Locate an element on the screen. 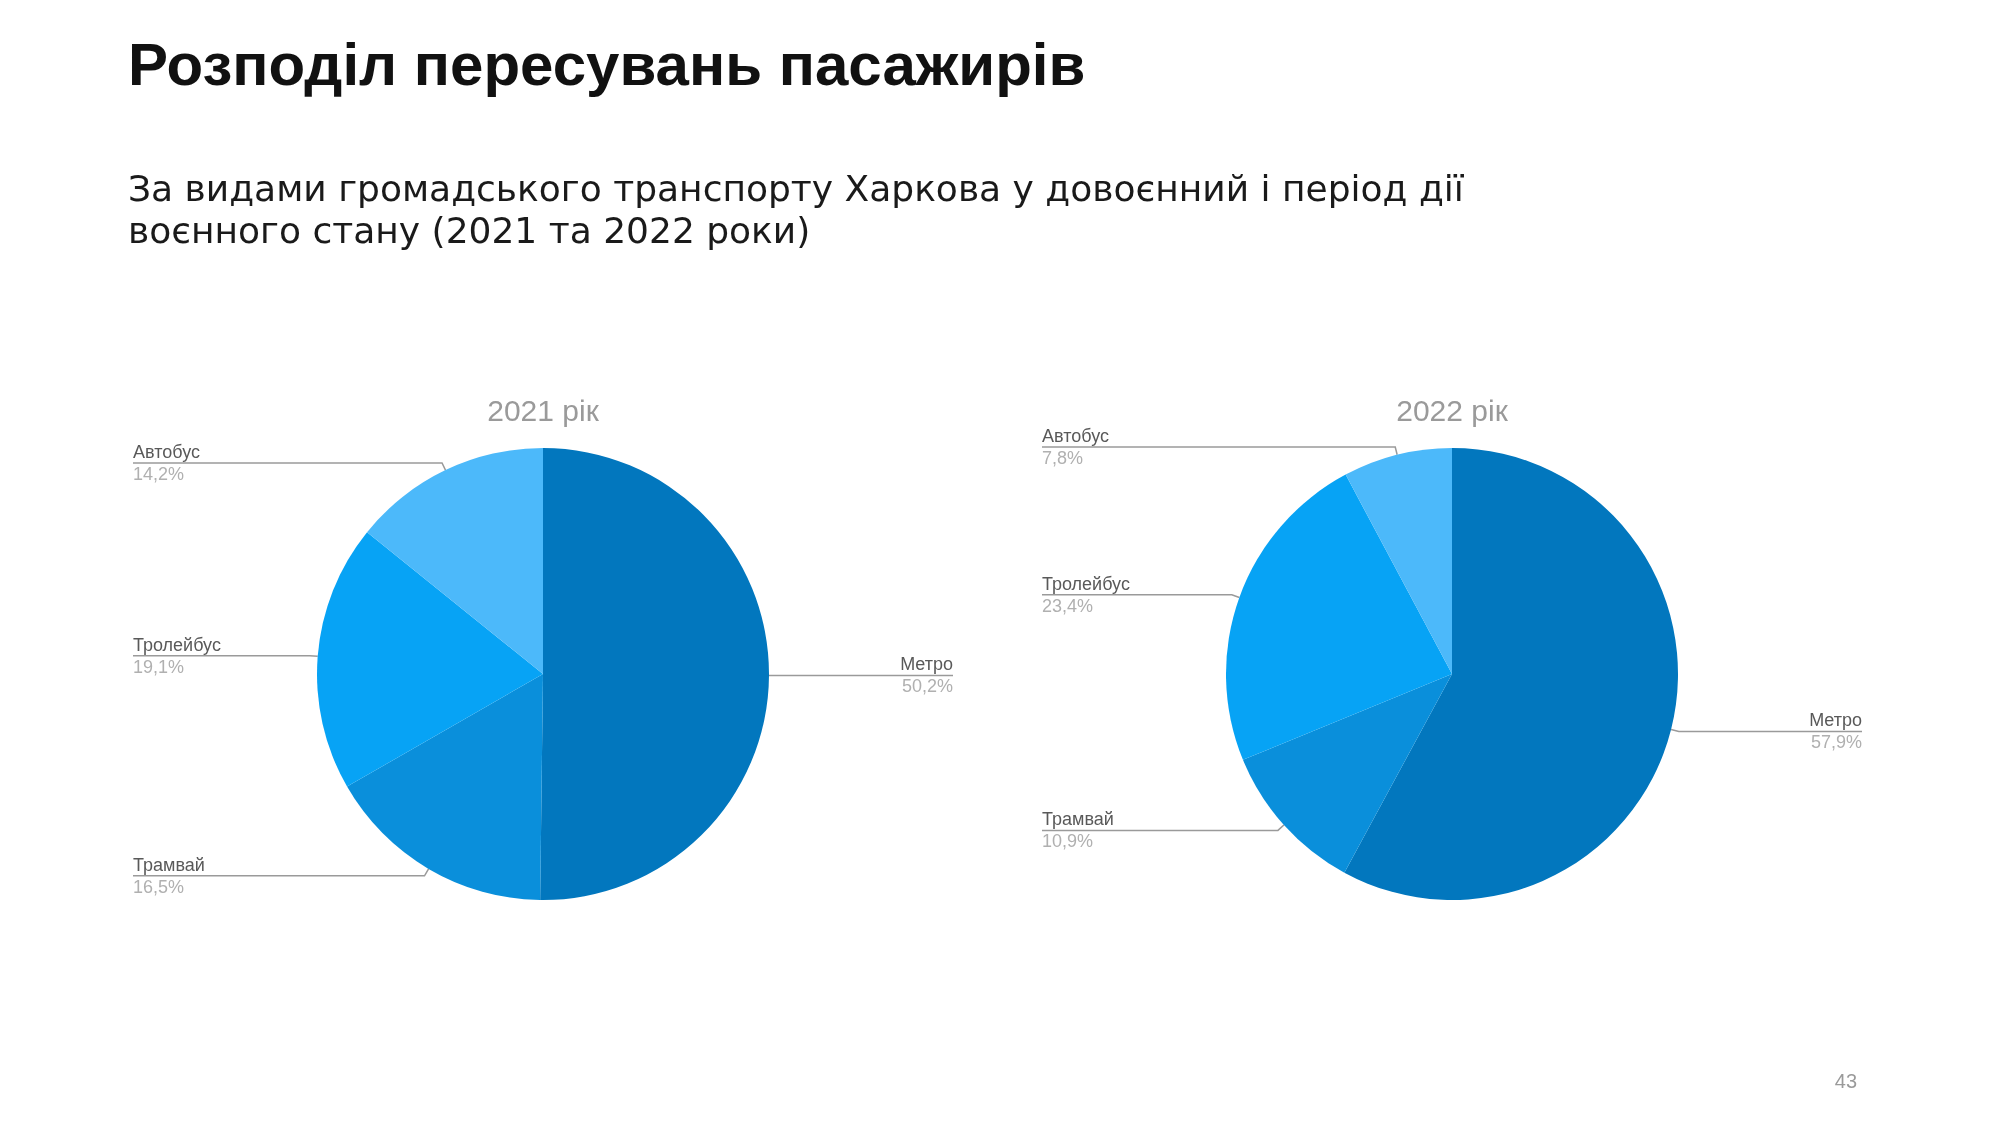 This screenshot has width=2000, height=1129. text: 43 is located at coordinates (1845, 1081).